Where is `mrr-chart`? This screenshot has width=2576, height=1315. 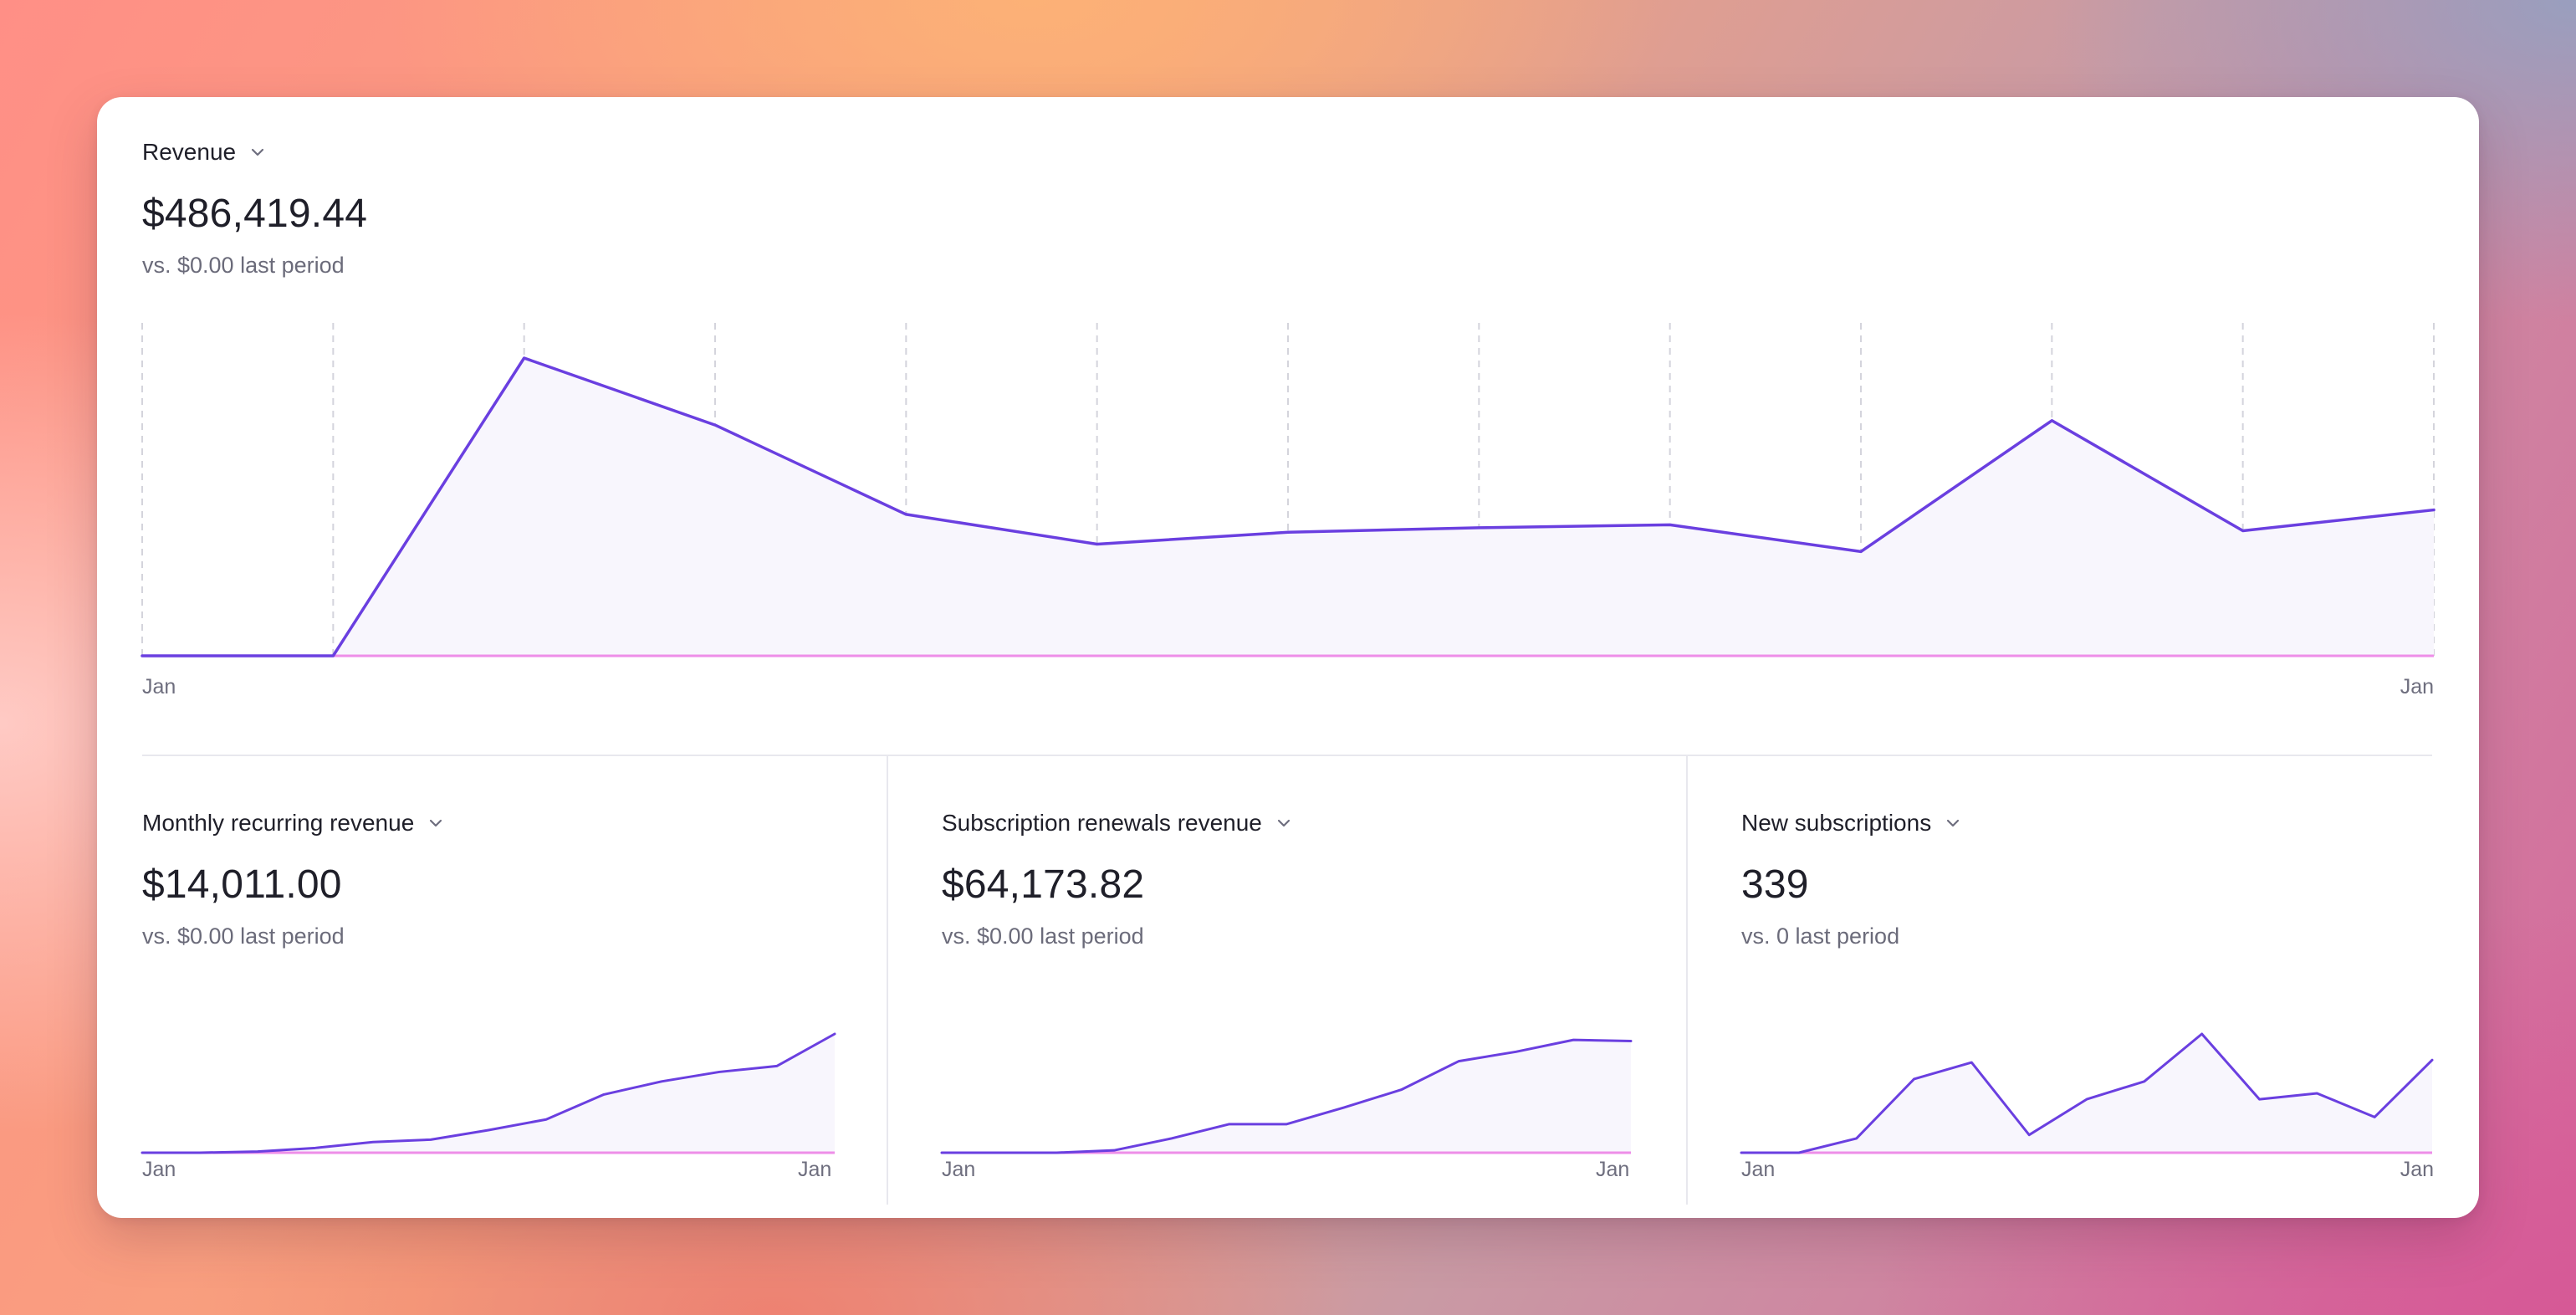
mrr-chart is located at coordinates (488, 1093).